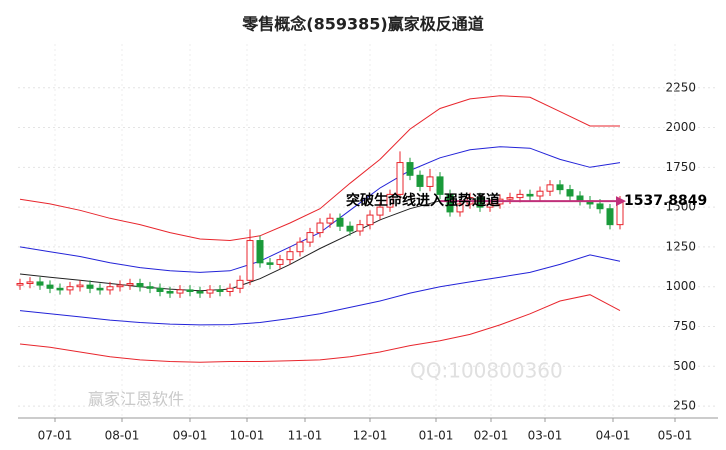 The width and height of the screenshot is (726, 450). What do you see at coordinates (684, 366) in the screenshot?
I see `y-tick-label: 500` at bounding box center [684, 366].